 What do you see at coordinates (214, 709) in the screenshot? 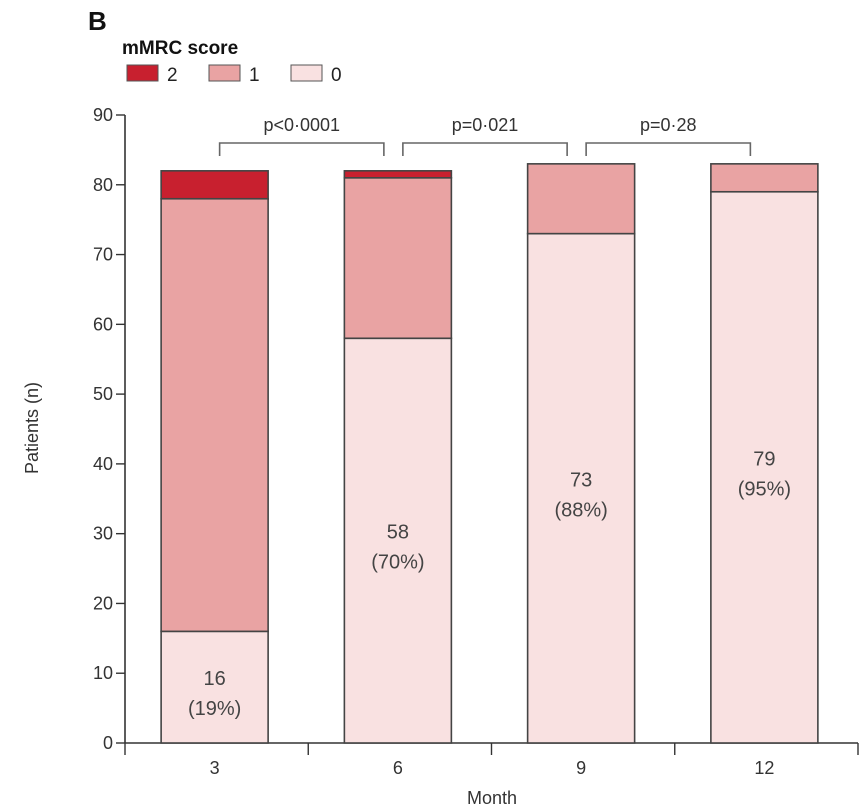
I see `data-label-percent: (19%)` at bounding box center [214, 709].